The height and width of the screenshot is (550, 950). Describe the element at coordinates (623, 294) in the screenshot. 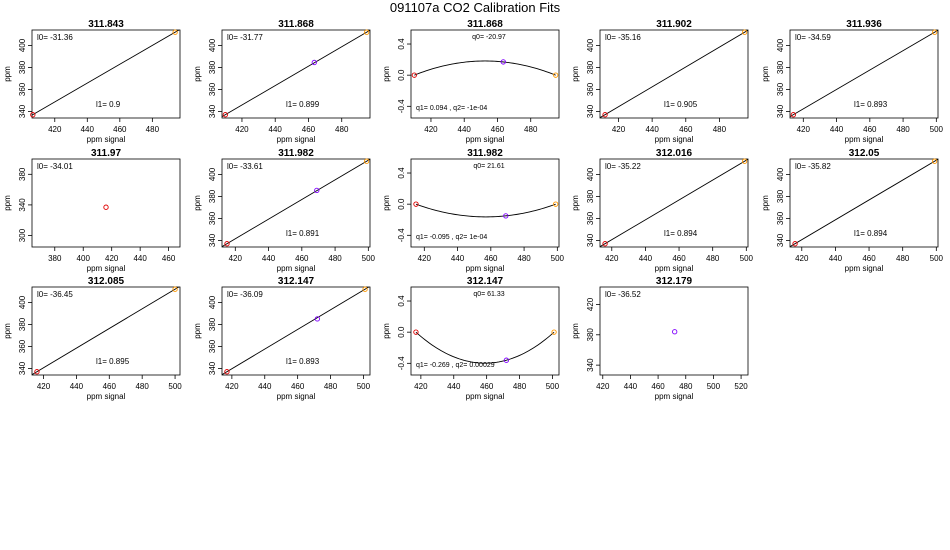

I see `coef-label-l0: l0= -36.52` at that location.